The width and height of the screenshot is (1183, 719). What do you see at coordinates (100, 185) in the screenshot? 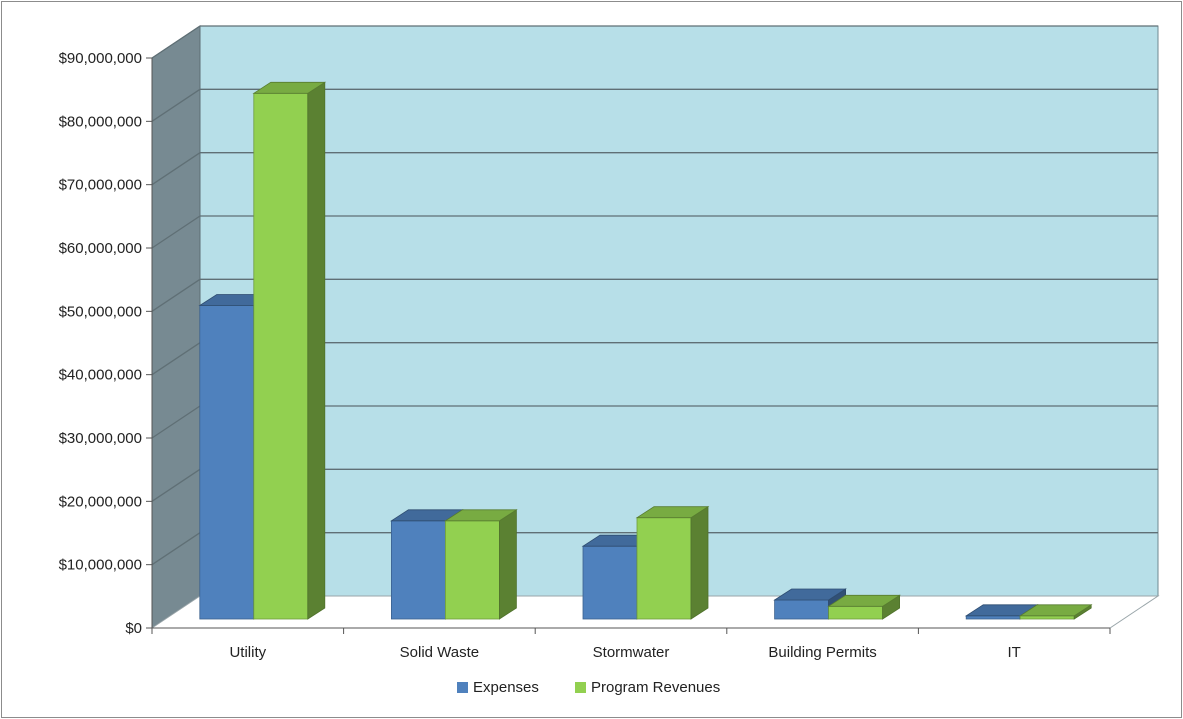
I see `y-tick-label: $70,000,000` at bounding box center [100, 185].